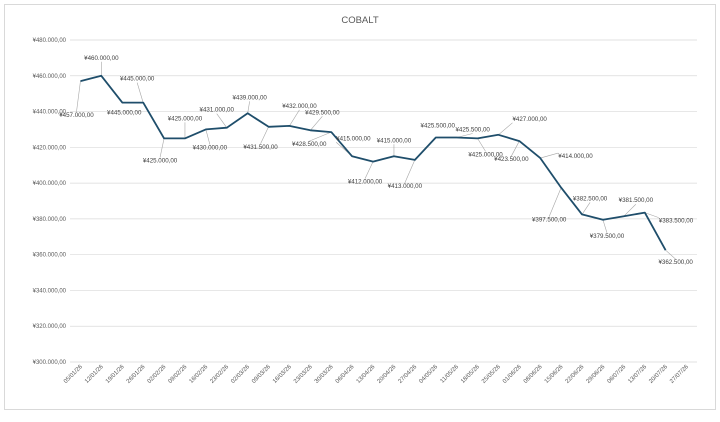 This screenshot has height=422, width=720. What do you see at coordinates (529, 119) in the screenshot?
I see `data-label: ¥427.000,00` at bounding box center [529, 119].